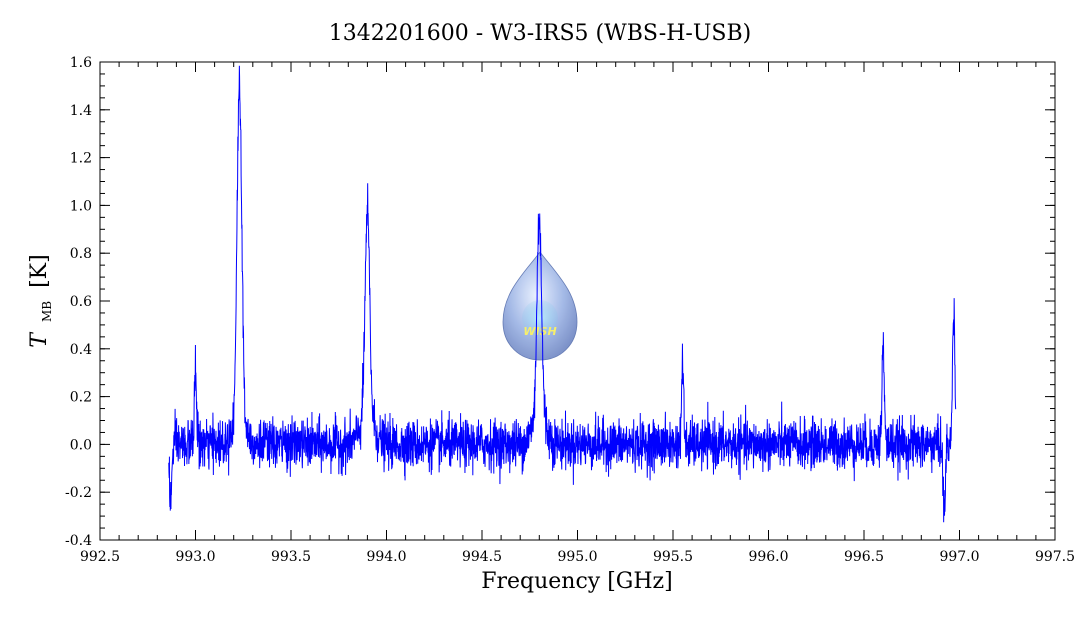 This screenshot has width=1080, height=618. I want to click on y-tick-labels: -0.4 -0.2 0.0 0.2 0.4 0.6 0.8 1.0 1.2 1.4 1.6, so click(78, 302).